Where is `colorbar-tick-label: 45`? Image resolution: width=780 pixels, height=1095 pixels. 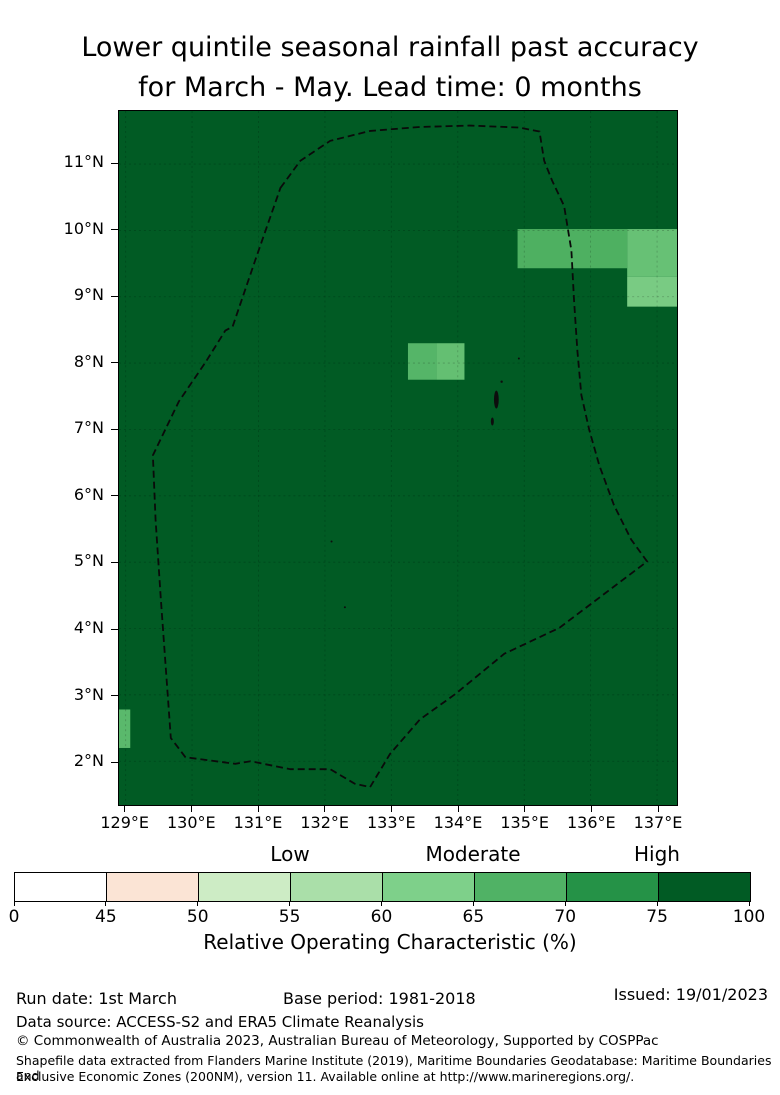 colorbar-tick-label: 45 is located at coordinates (106, 917).